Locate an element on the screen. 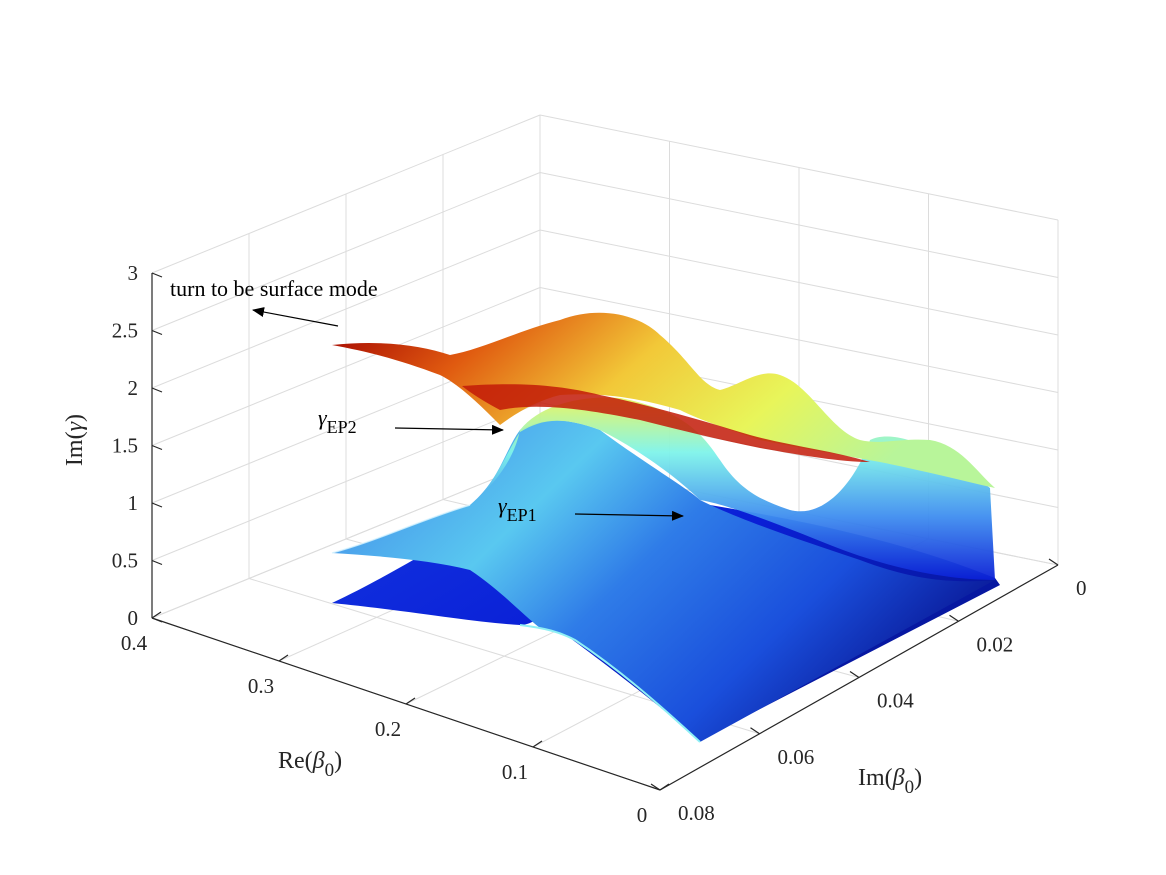 This screenshot has width=1166, height=875. surface-top-ridge is located at coordinates (663, 400).